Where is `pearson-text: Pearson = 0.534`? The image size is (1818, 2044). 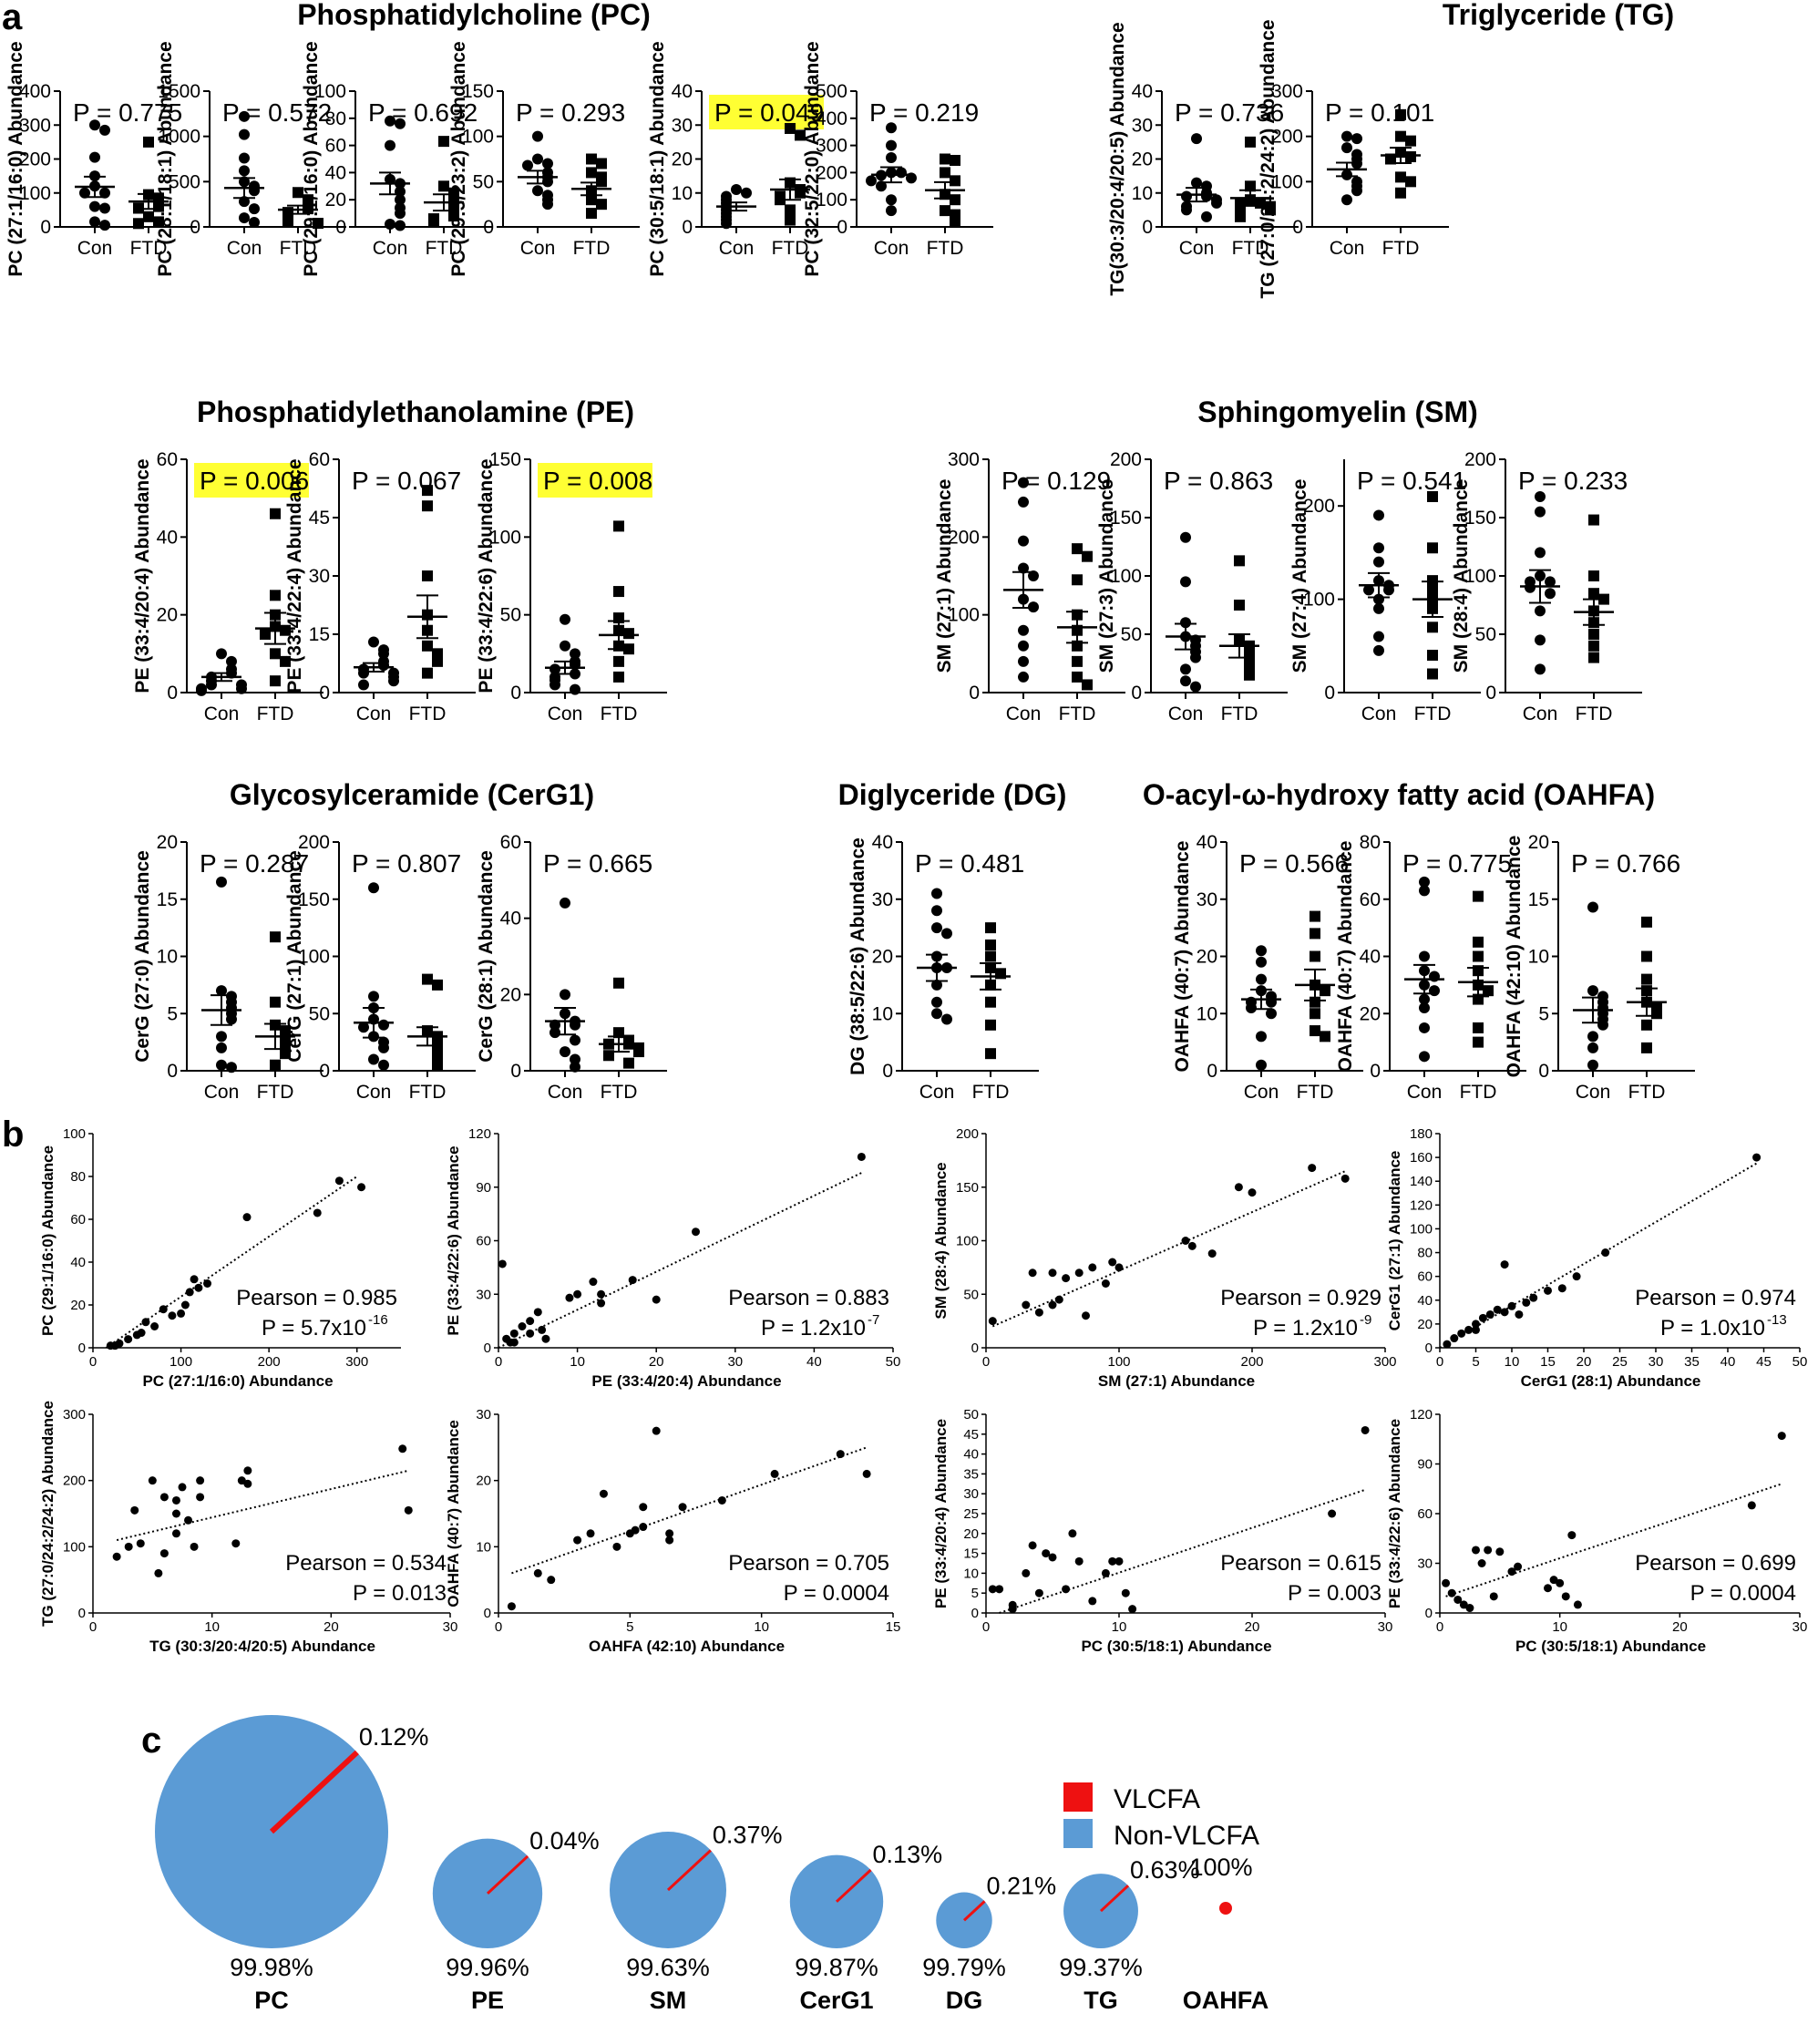
pearson-text: Pearson = 0.534 is located at coordinates (366, 1563).